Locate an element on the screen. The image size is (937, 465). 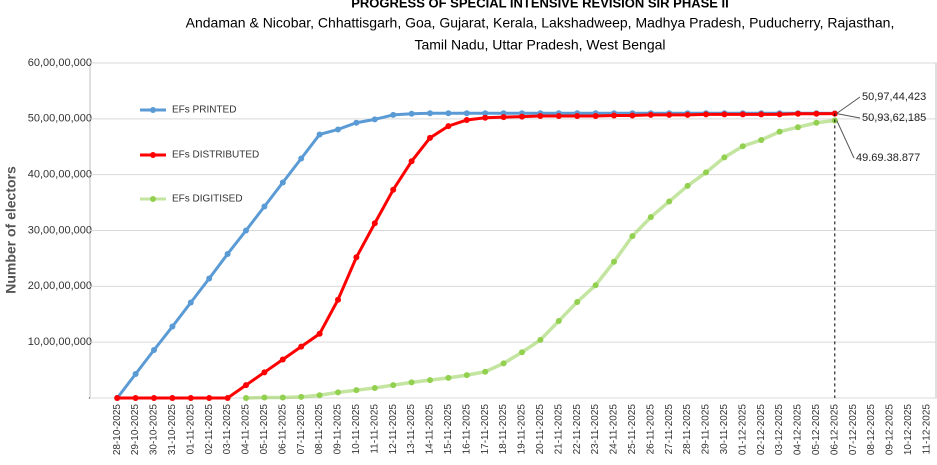
leader-line is located at coordinates (848, 105).